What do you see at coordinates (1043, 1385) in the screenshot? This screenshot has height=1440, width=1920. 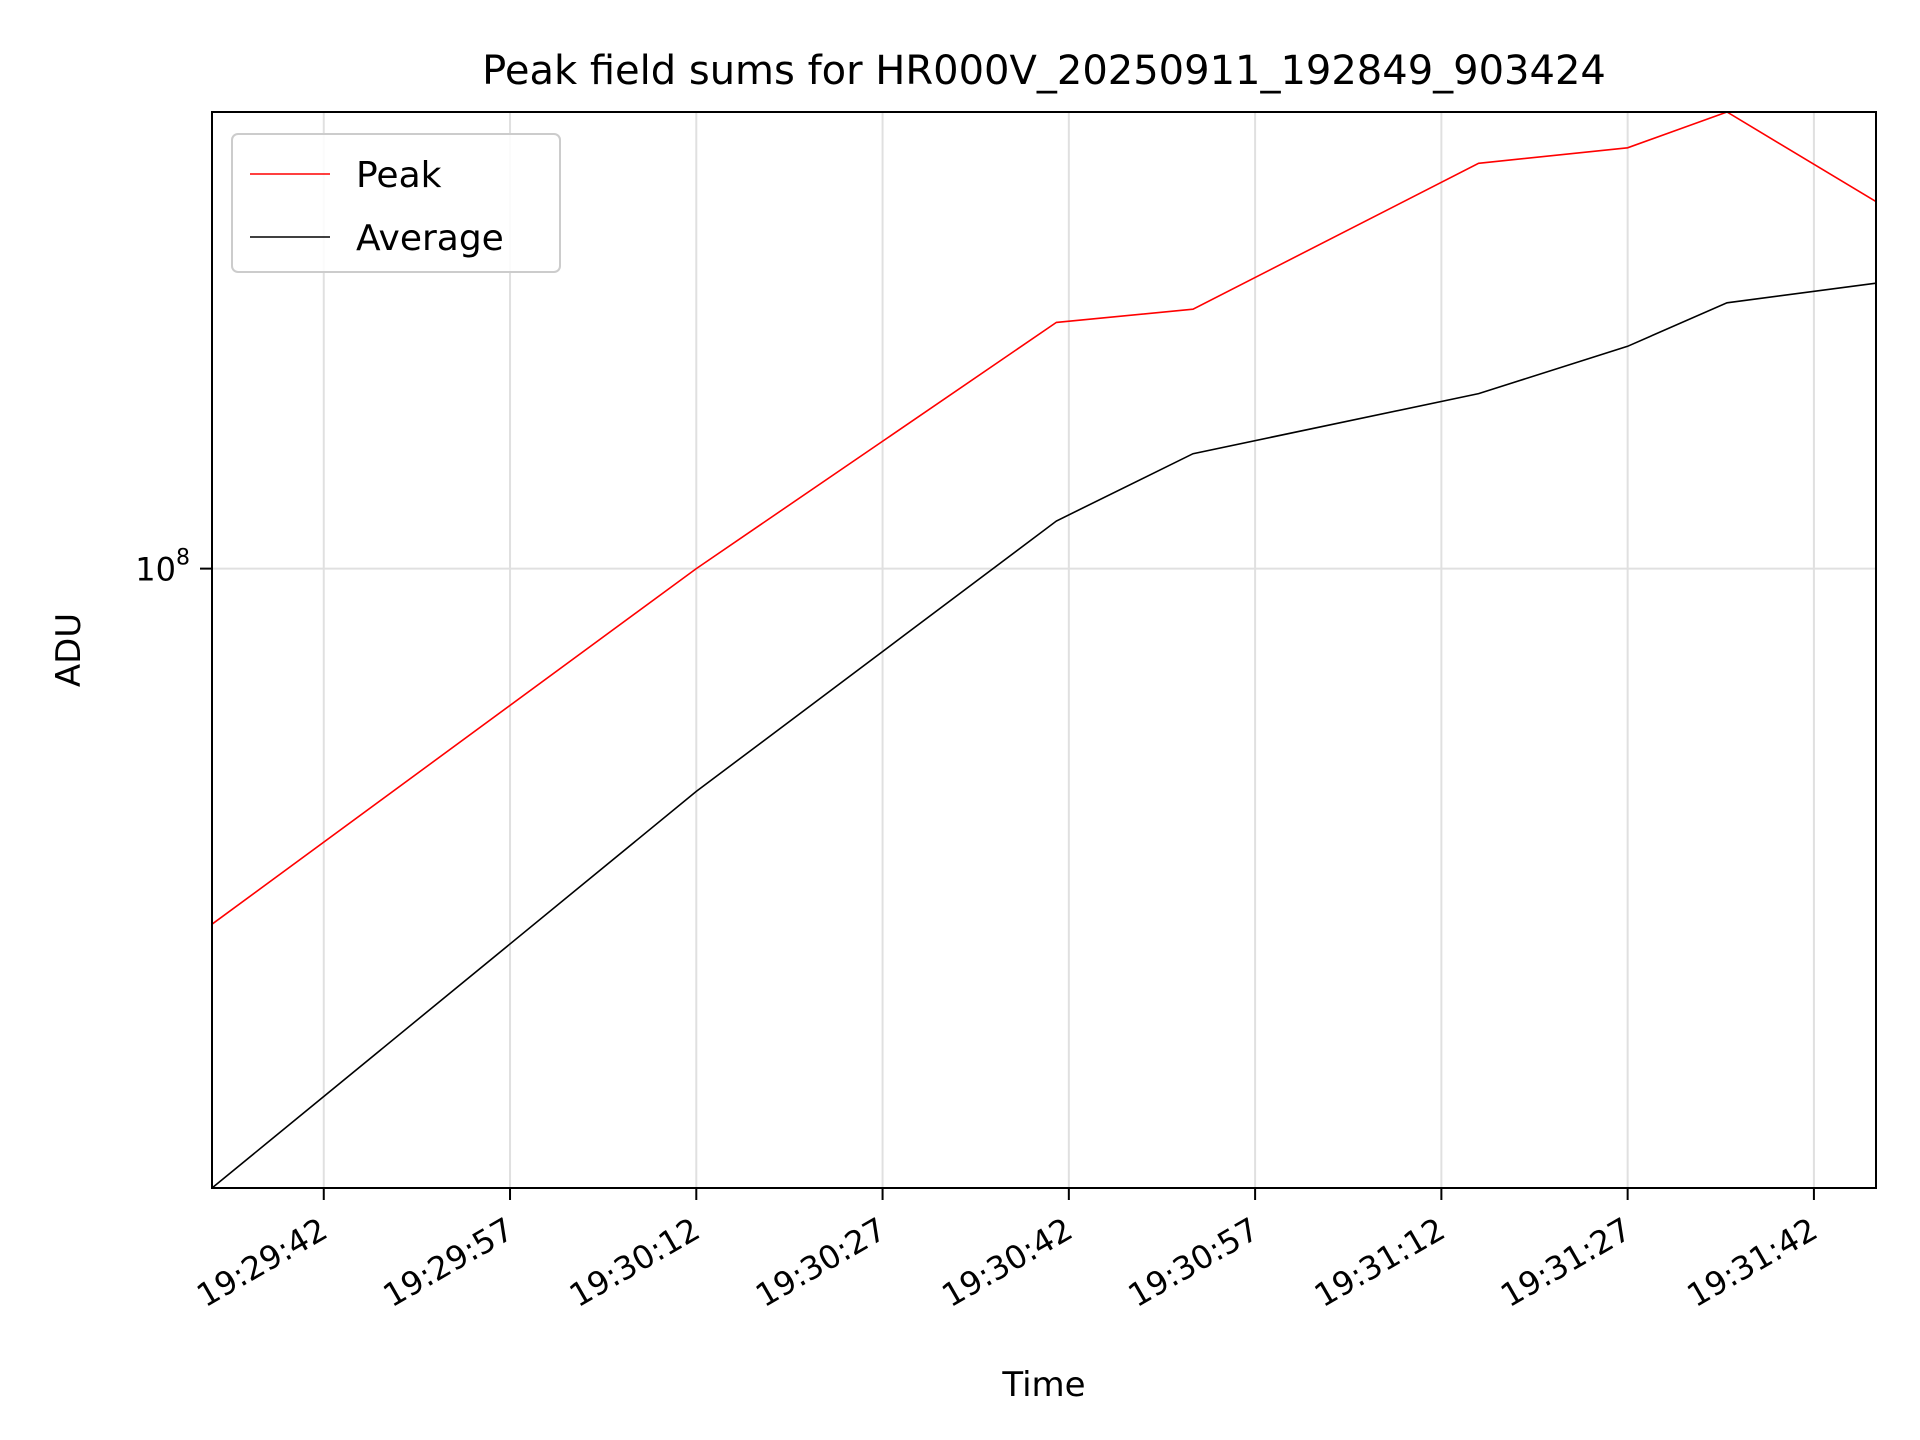 I see `x-axis-label: Time` at bounding box center [1043, 1385].